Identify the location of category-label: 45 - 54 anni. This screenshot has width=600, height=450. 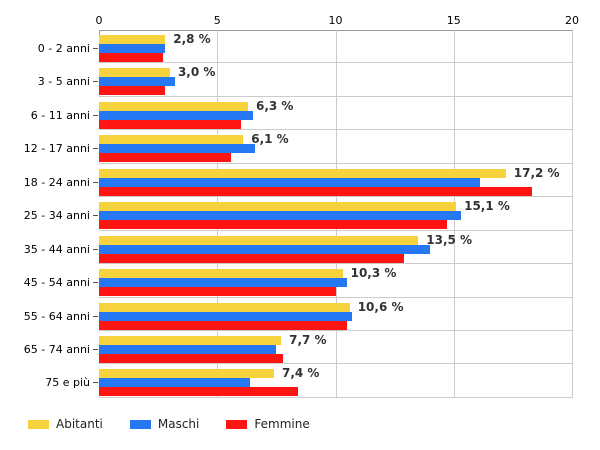
(56, 283).